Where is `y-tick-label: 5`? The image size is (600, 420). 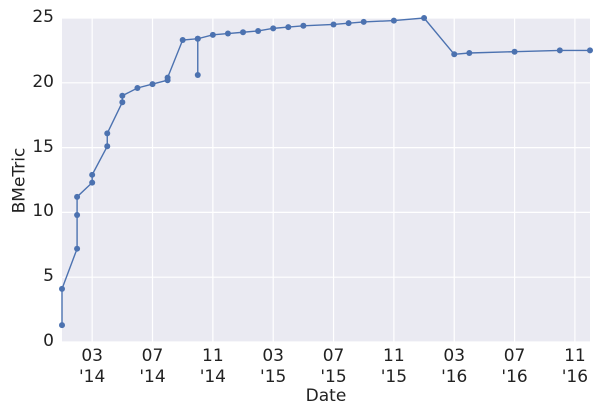
y-tick-label: 5 is located at coordinates (48, 276).